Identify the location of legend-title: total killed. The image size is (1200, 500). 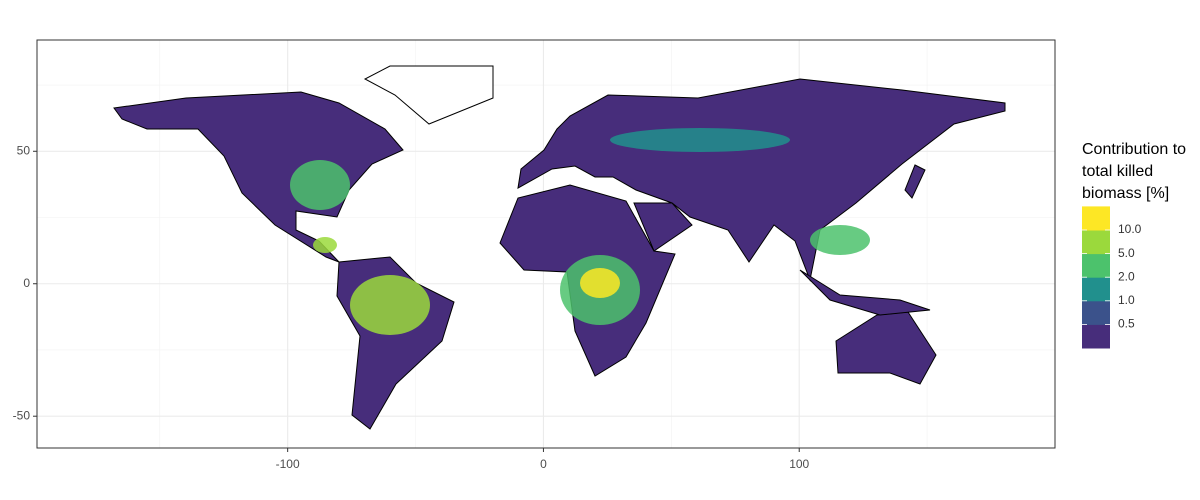
(1117, 171).